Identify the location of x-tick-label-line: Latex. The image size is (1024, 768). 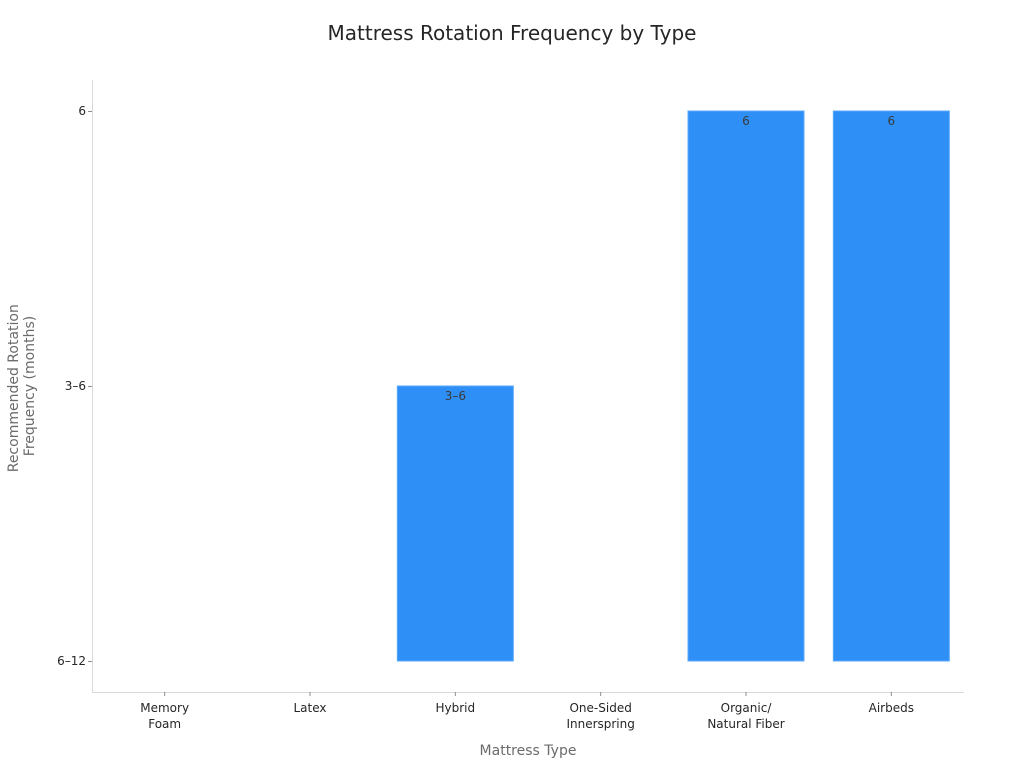
(309, 708).